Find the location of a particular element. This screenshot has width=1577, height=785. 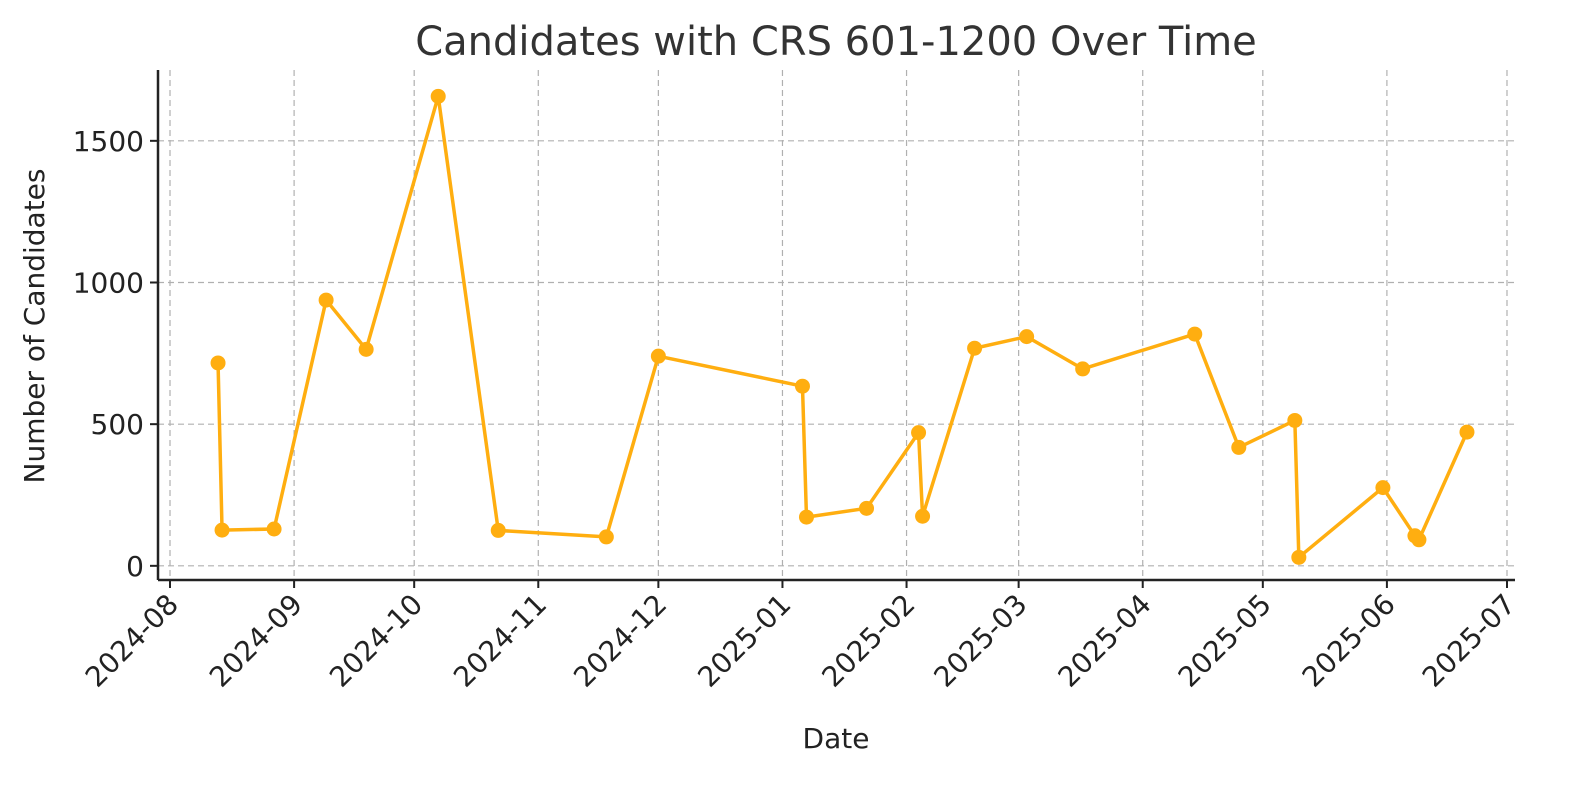

y-axis-ticks: 0 500 1000 1500 is located at coordinates (115, 354).